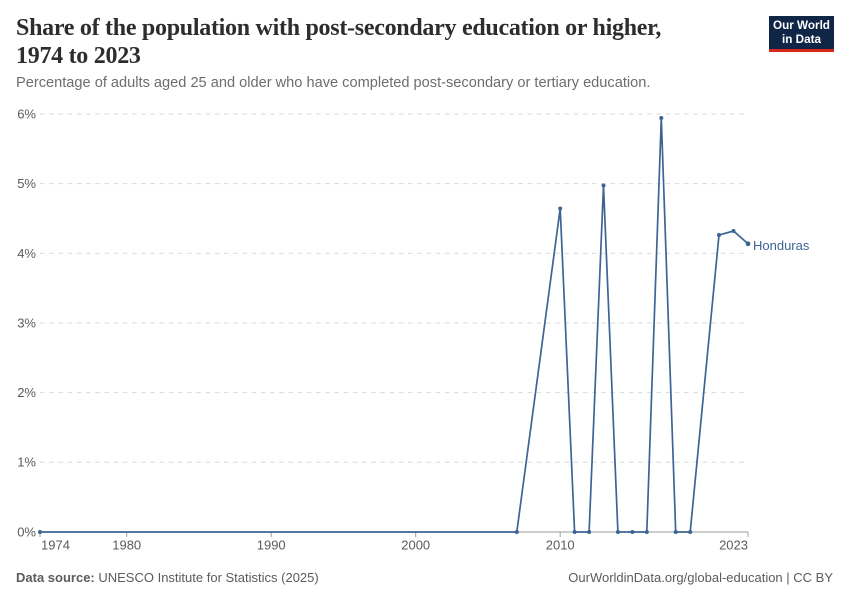 The height and width of the screenshot is (600, 850). What do you see at coordinates (26, 462) in the screenshot?
I see `svg-text: 1%` at bounding box center [26, 462].